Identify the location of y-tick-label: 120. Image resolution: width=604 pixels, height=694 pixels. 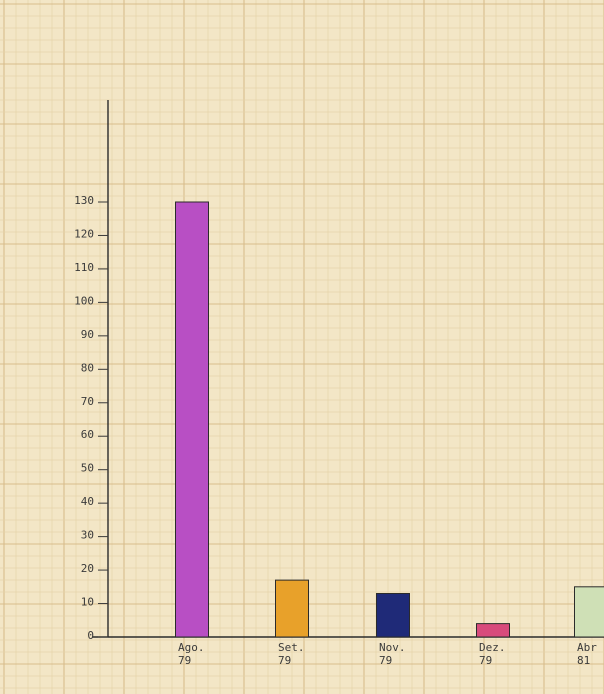
(84, 233).